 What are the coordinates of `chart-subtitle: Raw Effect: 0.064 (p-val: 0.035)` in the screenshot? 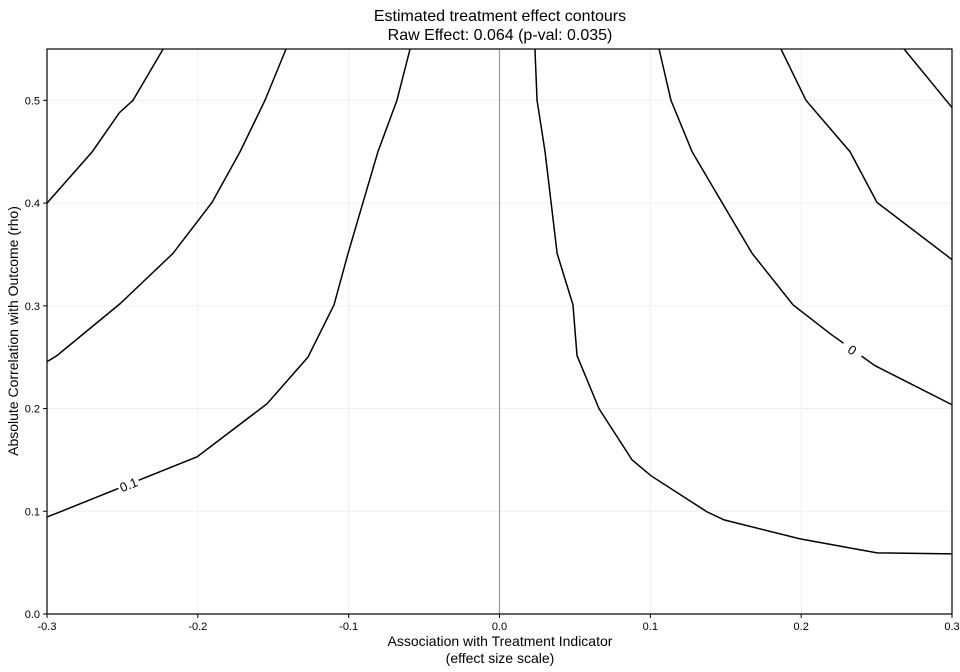 It's located at (500, 35).